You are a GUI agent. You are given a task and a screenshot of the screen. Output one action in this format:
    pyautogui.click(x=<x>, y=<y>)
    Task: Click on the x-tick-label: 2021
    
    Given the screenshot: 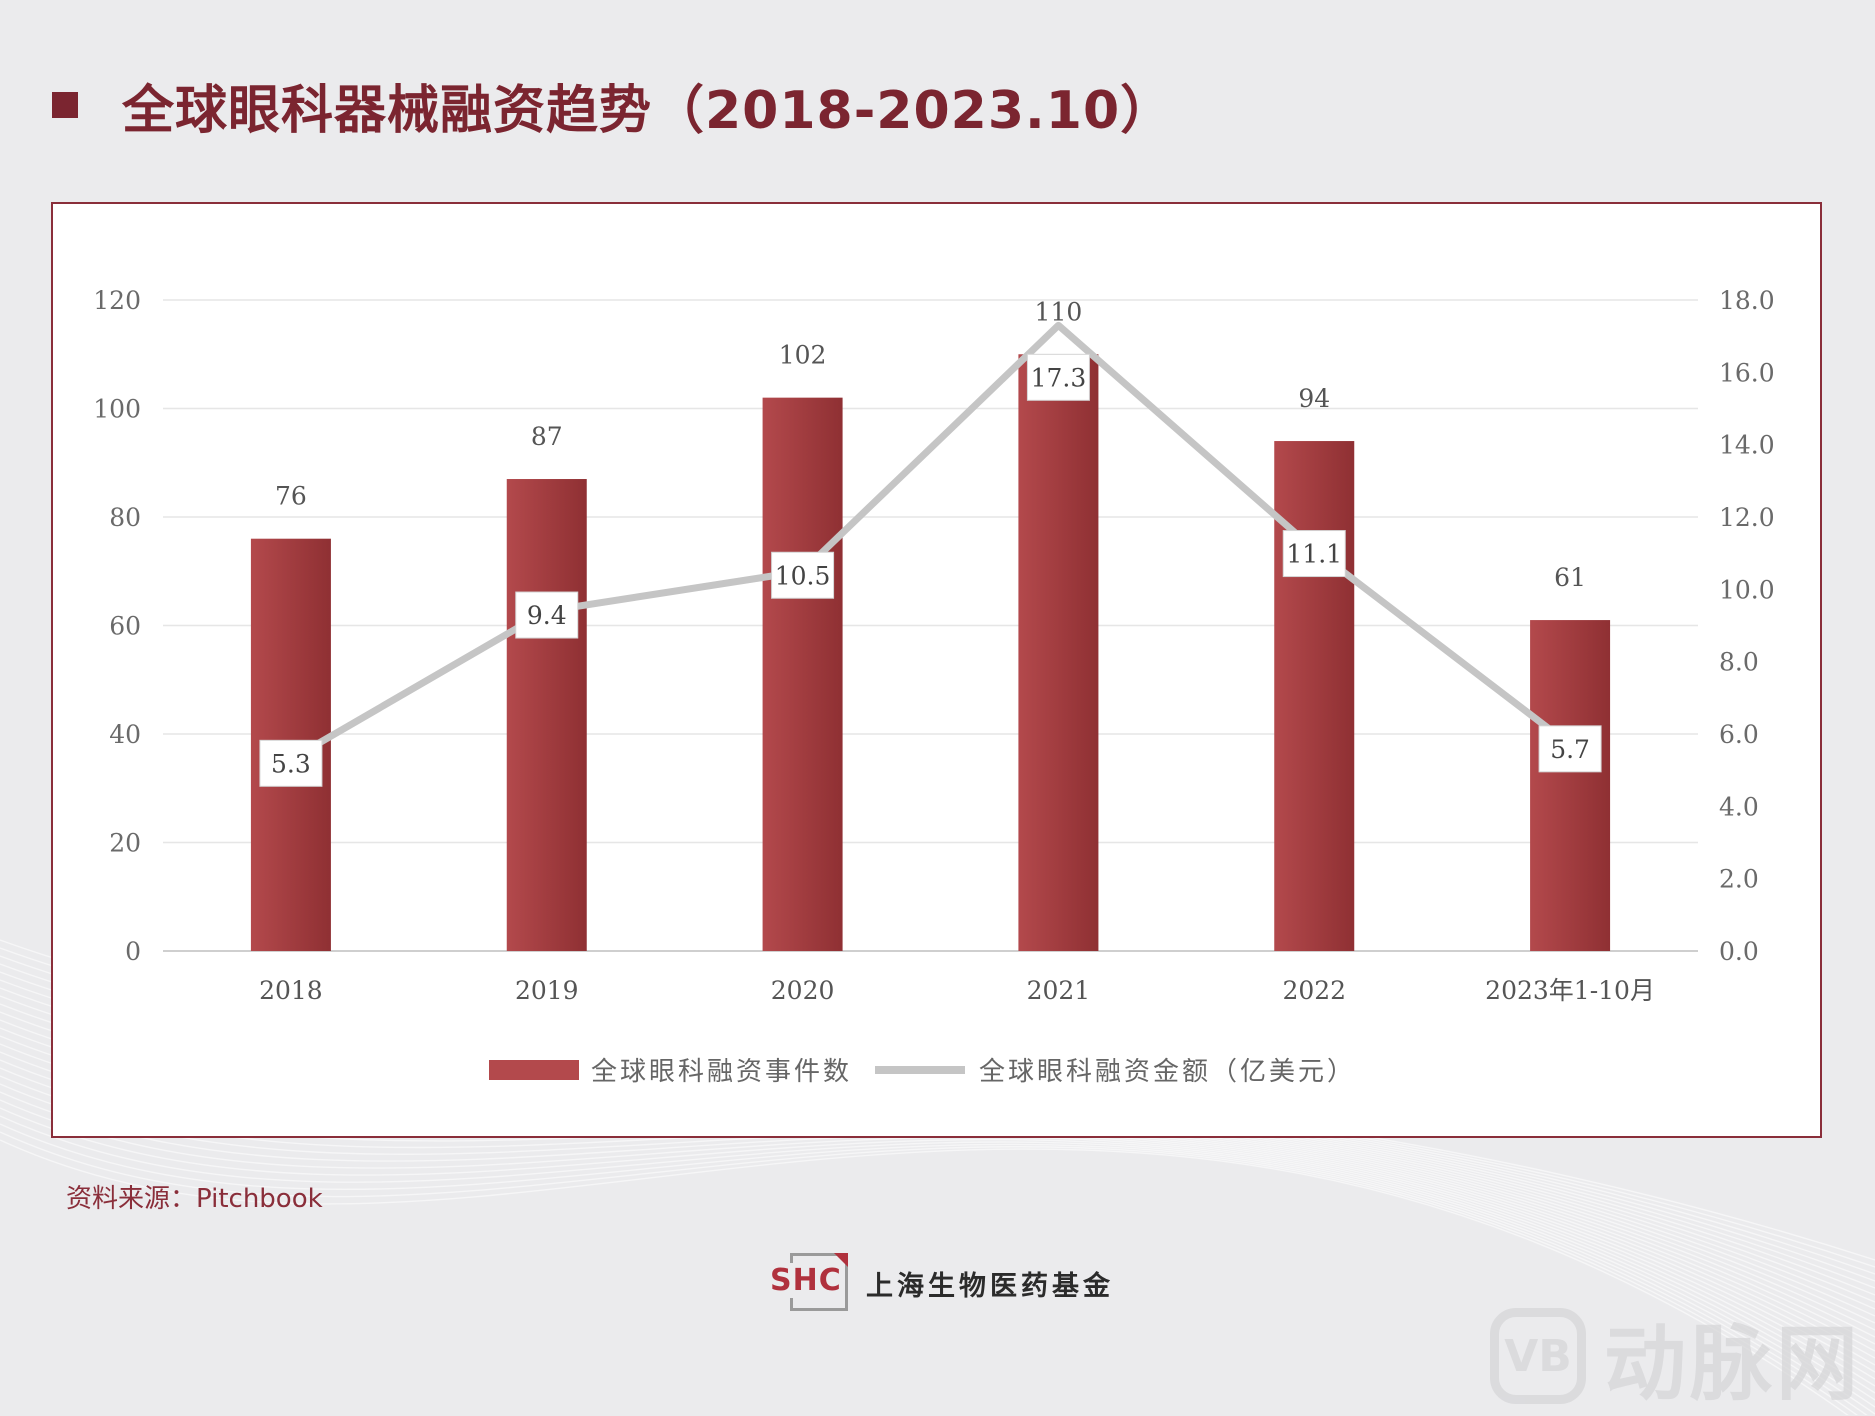 What is the action you would take?
    pyautogui.click(x=1059, y=990)
    